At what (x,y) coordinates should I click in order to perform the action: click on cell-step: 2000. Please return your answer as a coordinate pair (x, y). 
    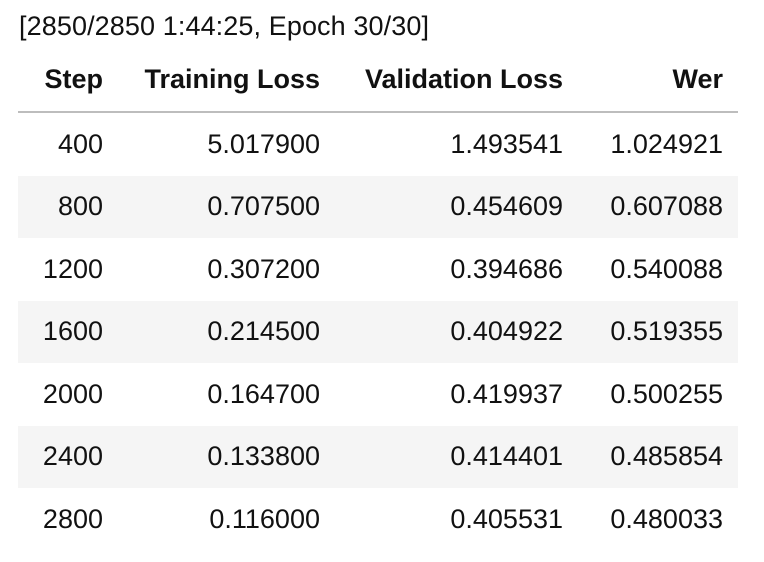
    Looking at the image, I should click on (72, 393).